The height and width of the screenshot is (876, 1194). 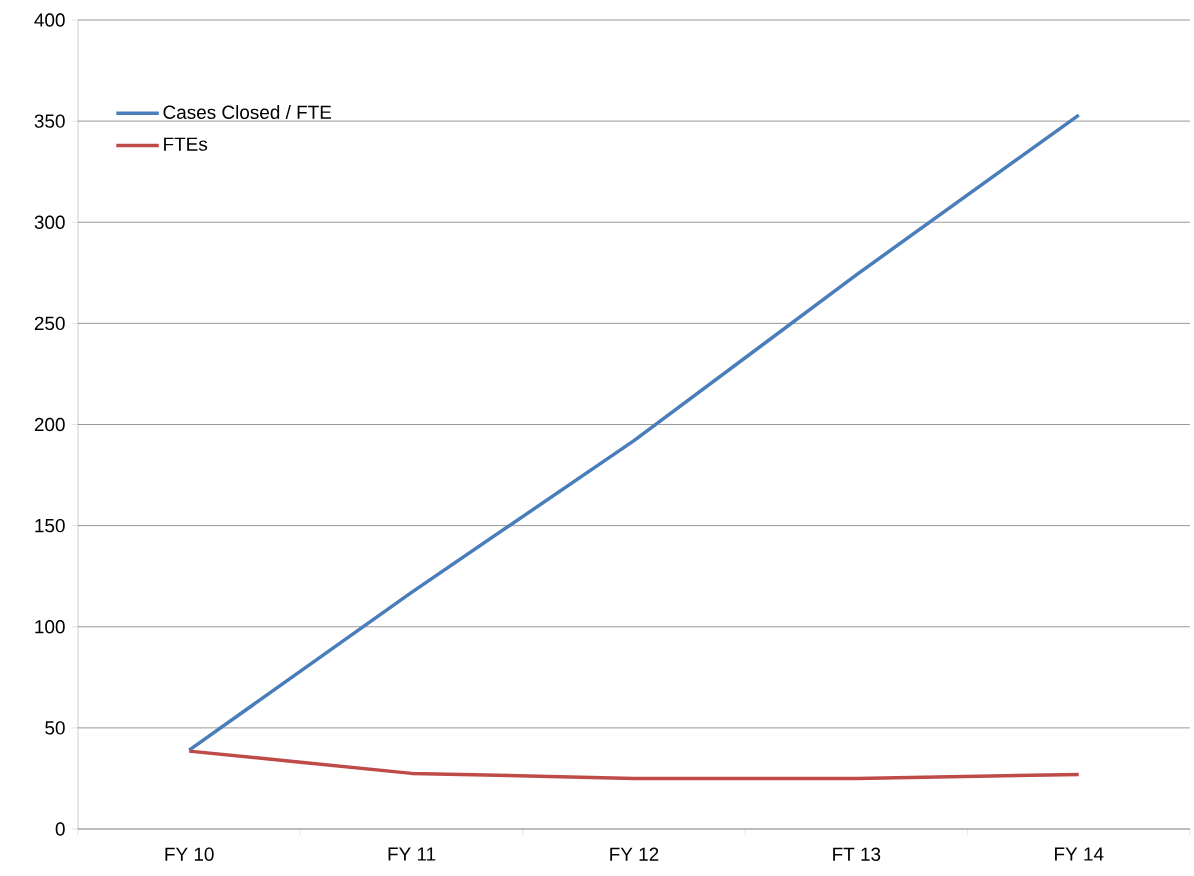 What do you see at coordinates (49, 222) in the screenshot?
I see `y-tick-label: 300` at bounding box center [49, 222].